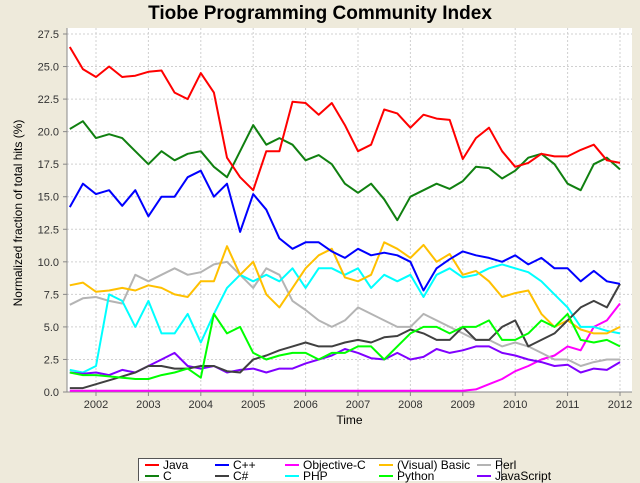 This screenshot has width=640, height=483. Describe the element at coordinates (358, 405) in the screenshot. I see `x-tick-label: 2007` at that location.